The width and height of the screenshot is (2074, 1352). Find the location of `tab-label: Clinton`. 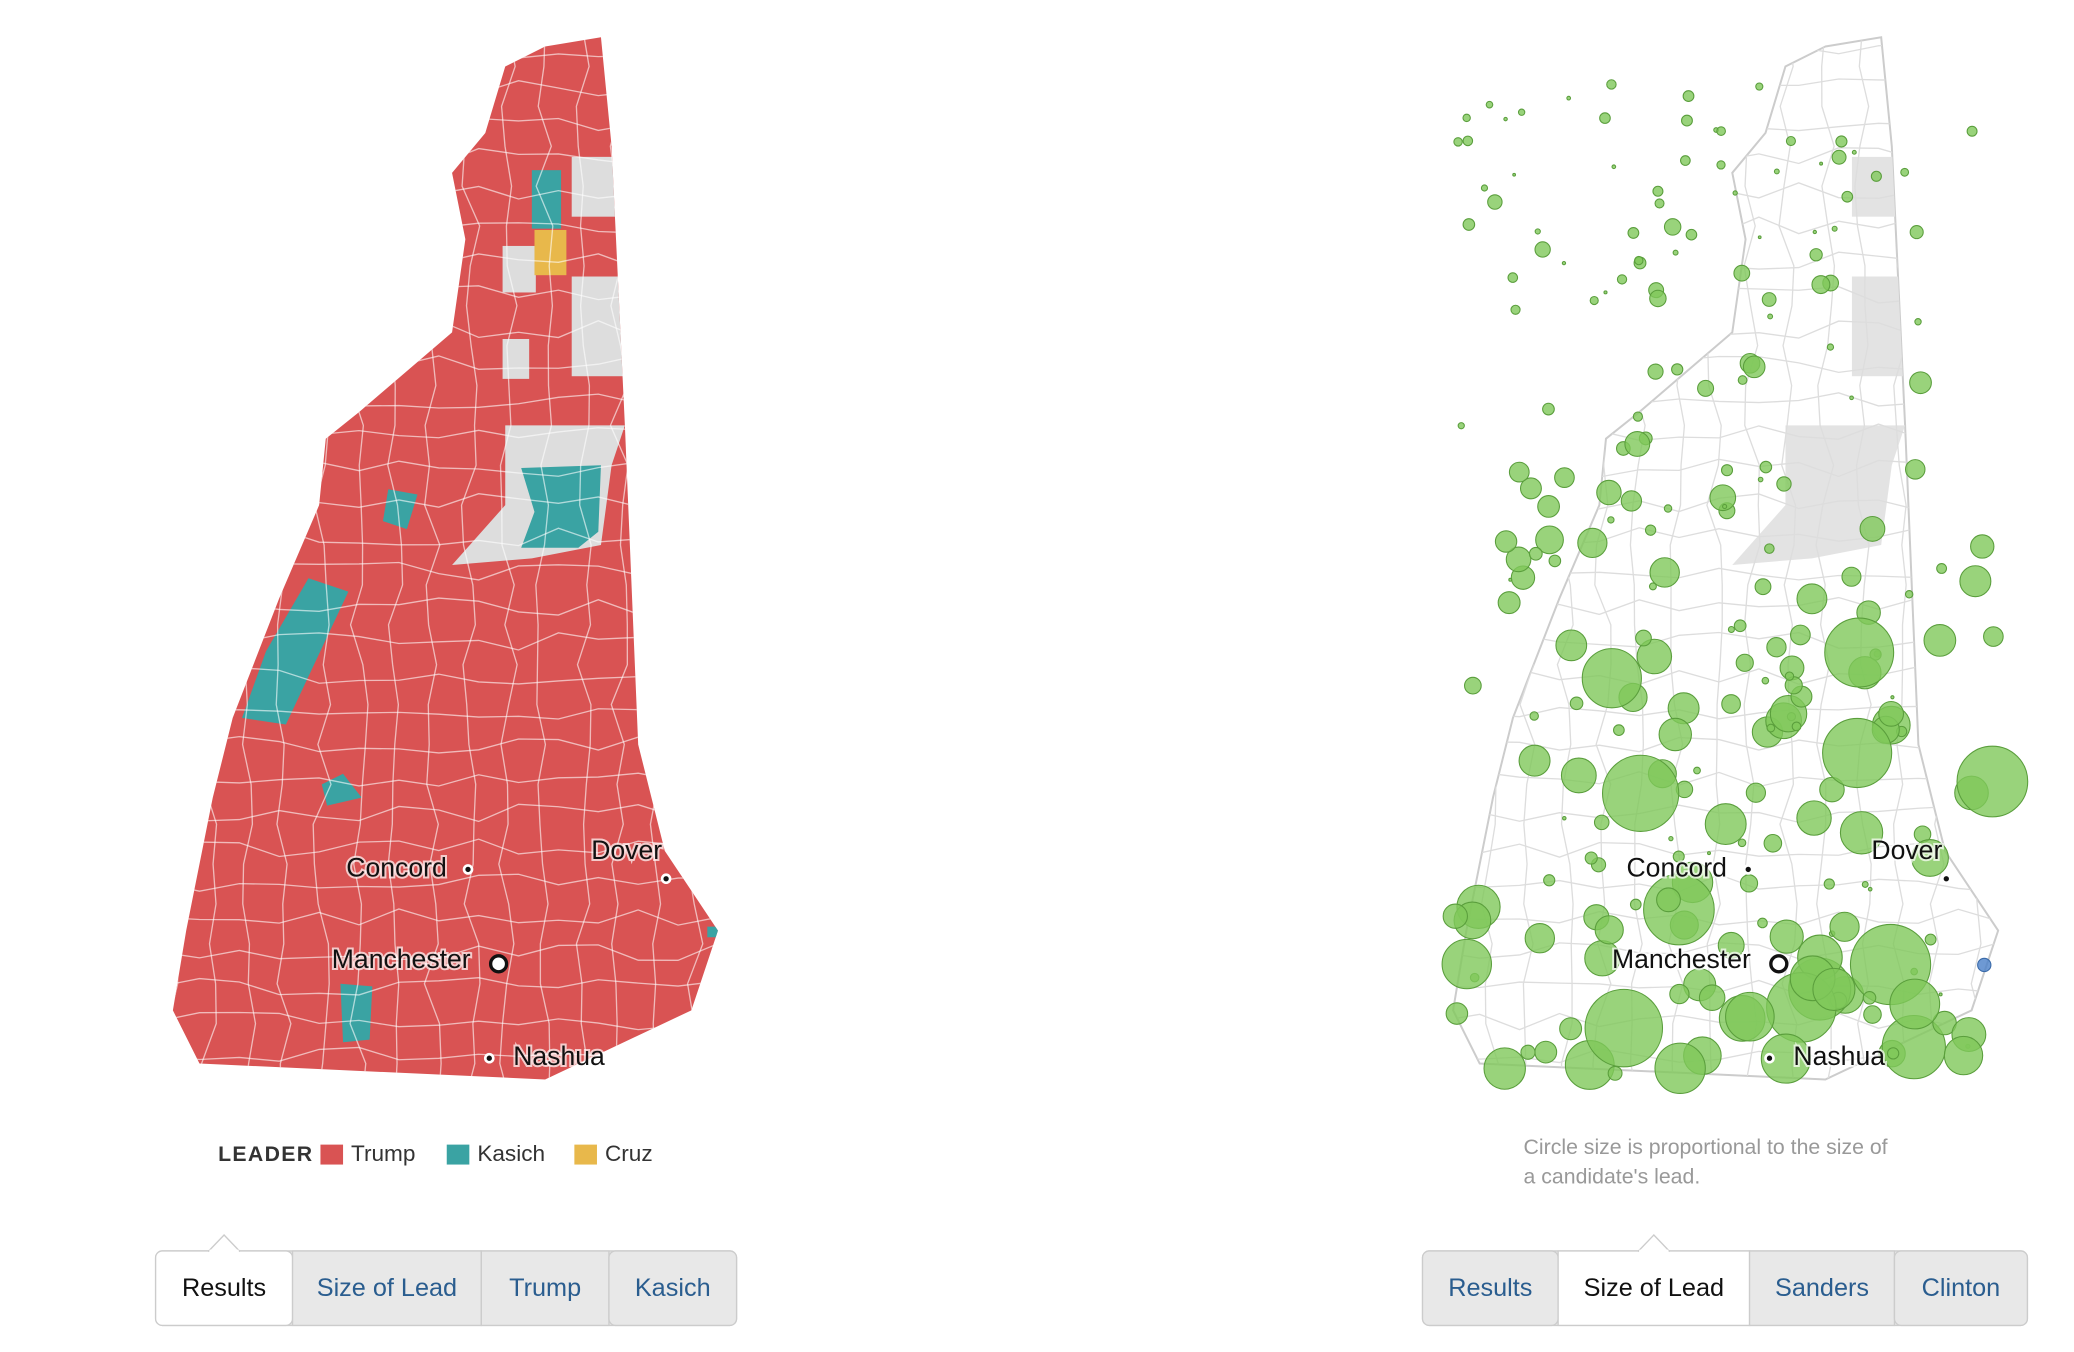

tab-label: Clinton is located at coordinates (1961, 1288).